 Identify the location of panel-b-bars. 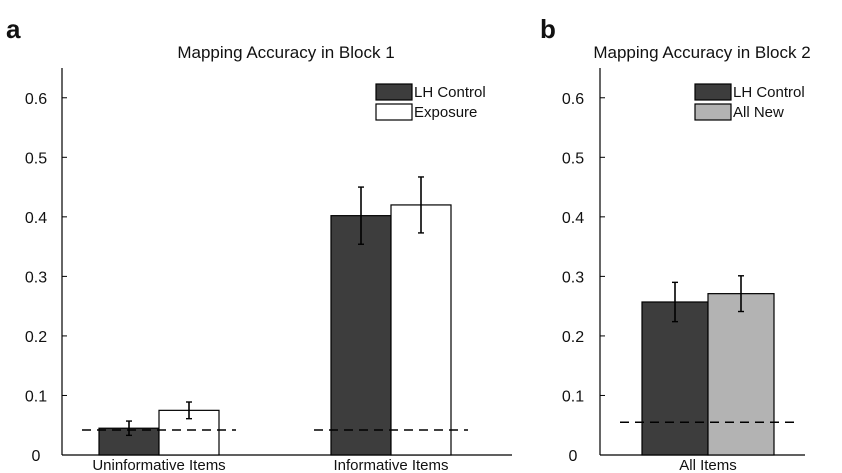
(708, 365).